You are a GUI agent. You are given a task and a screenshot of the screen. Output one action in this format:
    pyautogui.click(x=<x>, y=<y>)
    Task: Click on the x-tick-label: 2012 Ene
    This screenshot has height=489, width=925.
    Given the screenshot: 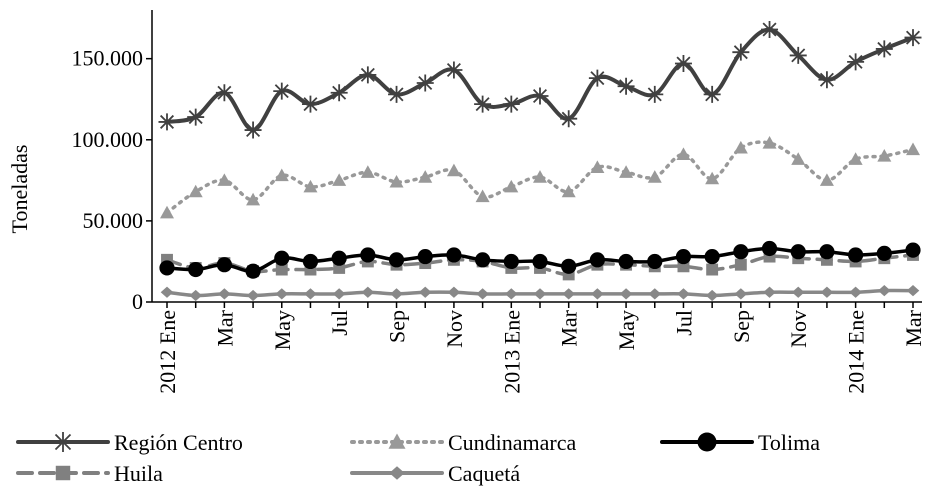 What is the action you would take?
    pyautogui.click(x=167, y=352)
    